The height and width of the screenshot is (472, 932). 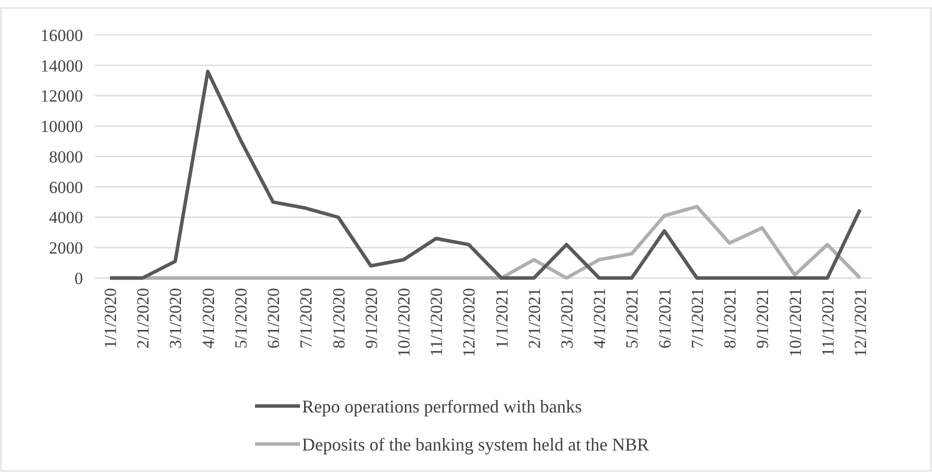 What do you see at coordinates (110, 318) in the screenshot?
I see `x-tick-label: 1/1/2020` at bounding box center [110, 318].